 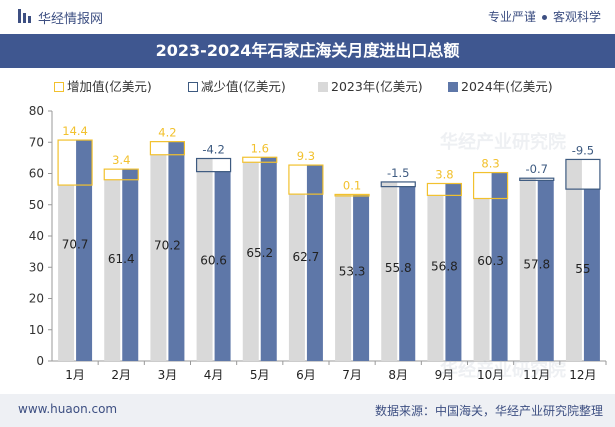 I want to click on x-tick-label: 12月, so click(x=582, y=375).